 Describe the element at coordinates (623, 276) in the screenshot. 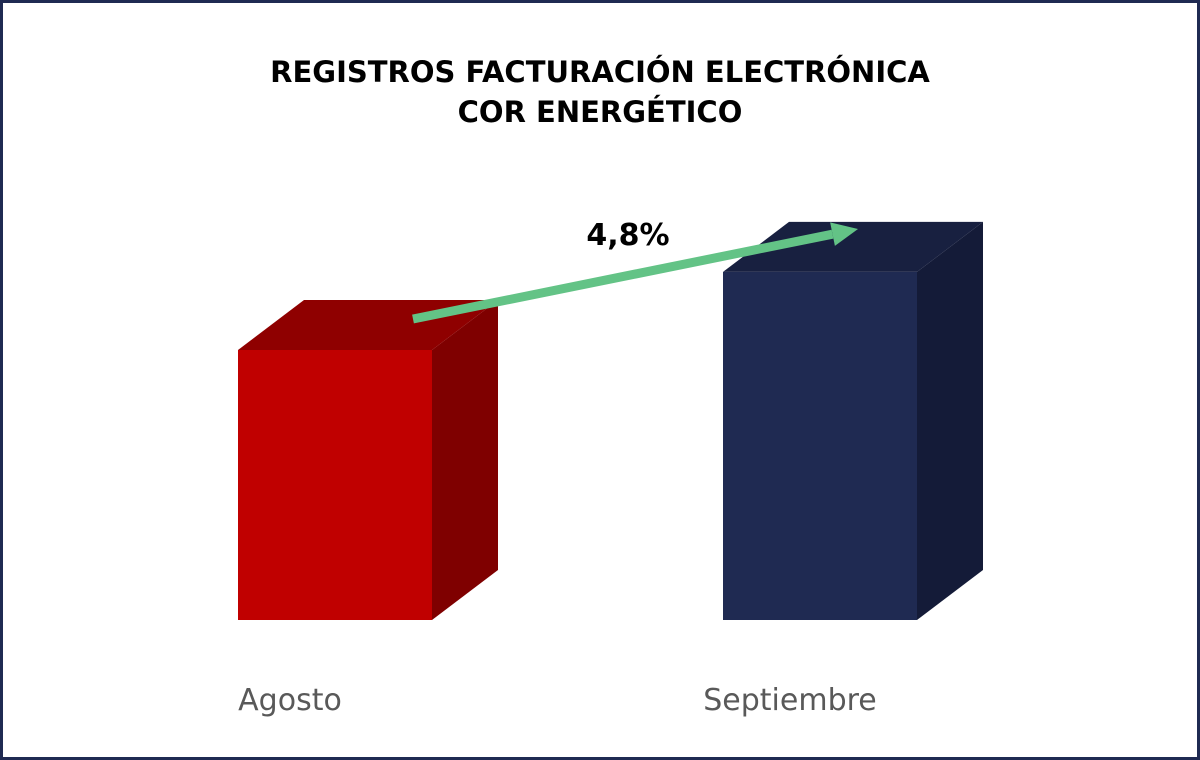

I see `growth-arrow-shaft` at that location.